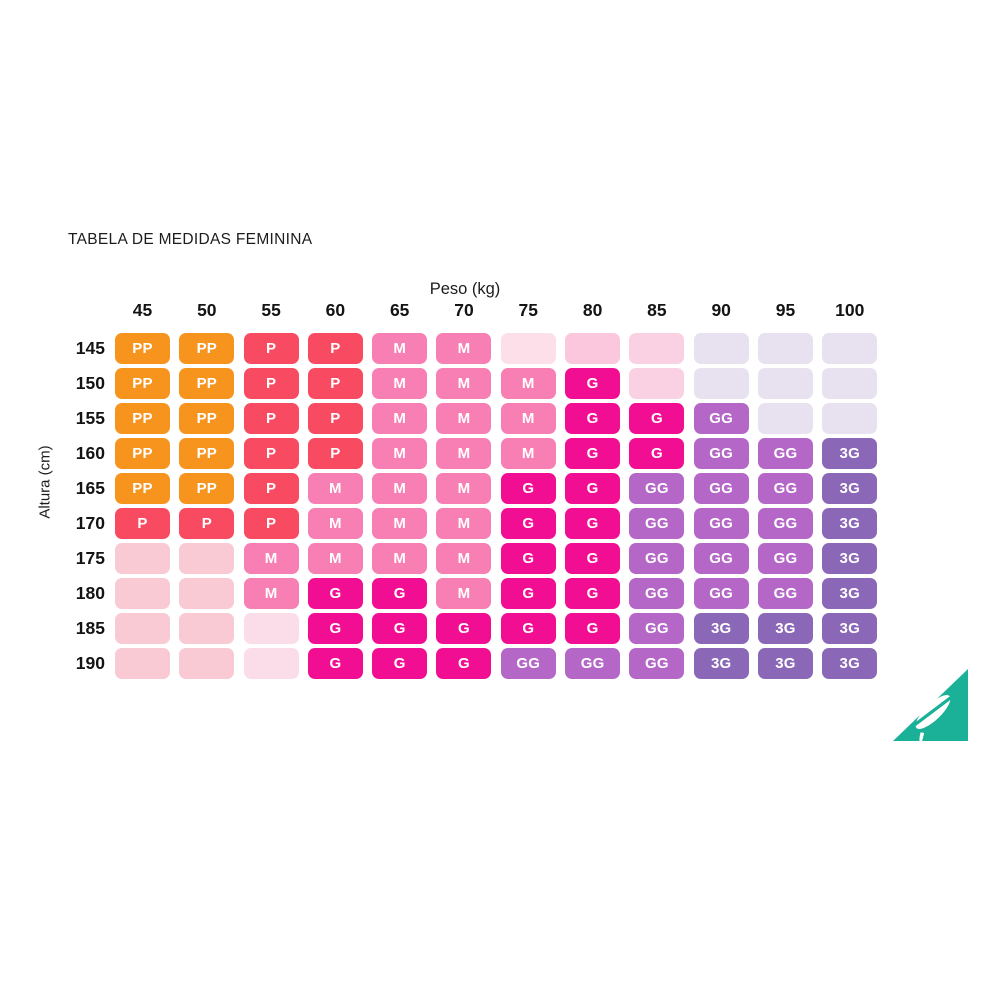 The height and width of the screenshot is (1000, 1000). I want to click on size-cell-155-75: M, so click(528, 418).